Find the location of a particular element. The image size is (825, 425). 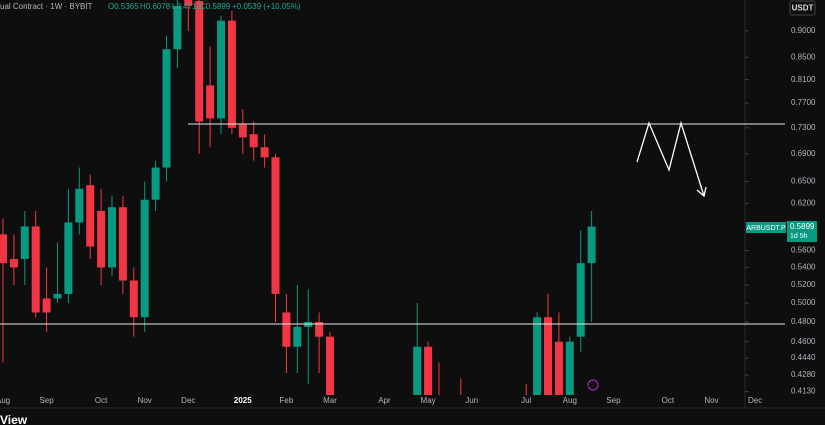

ticker-tag is located at coordinates (766, 227).